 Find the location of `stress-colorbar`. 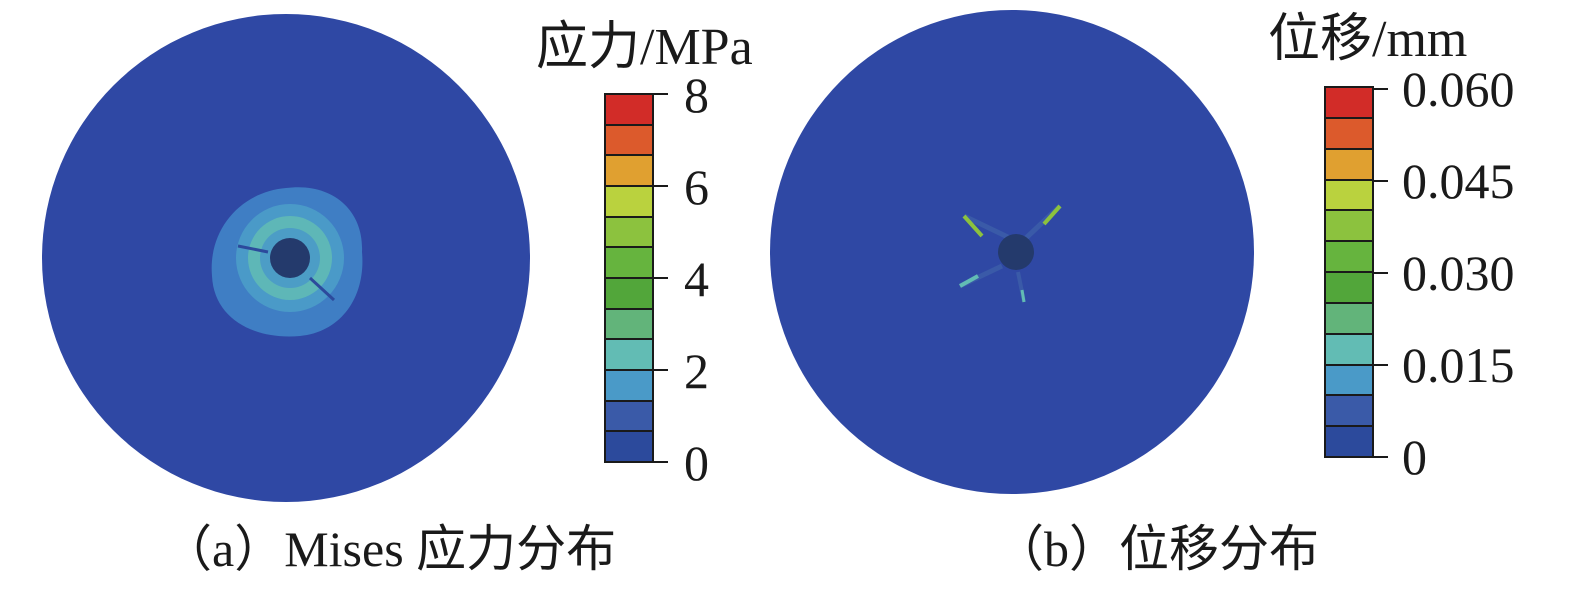

stress-colorbar is located at coordinates (629, 278).